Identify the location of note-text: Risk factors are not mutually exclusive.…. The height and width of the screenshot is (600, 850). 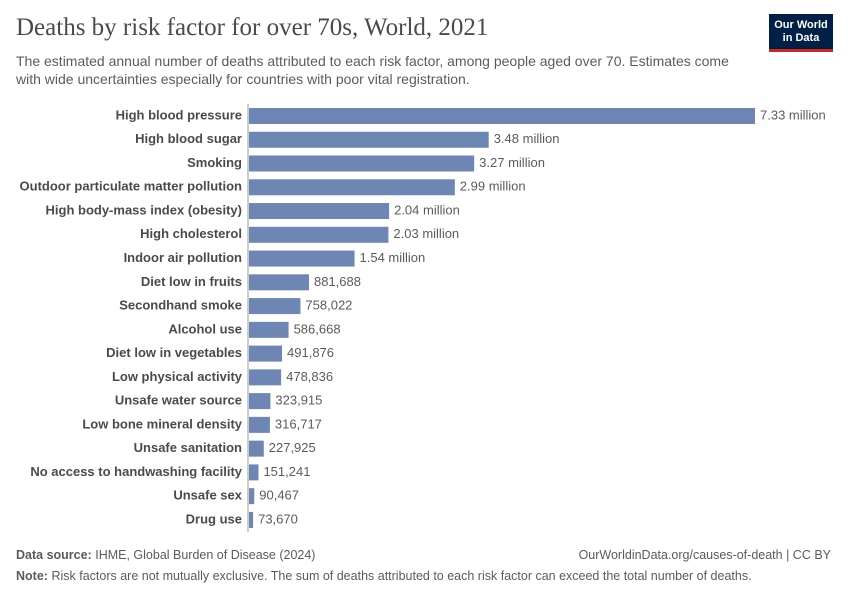
(401, 576).